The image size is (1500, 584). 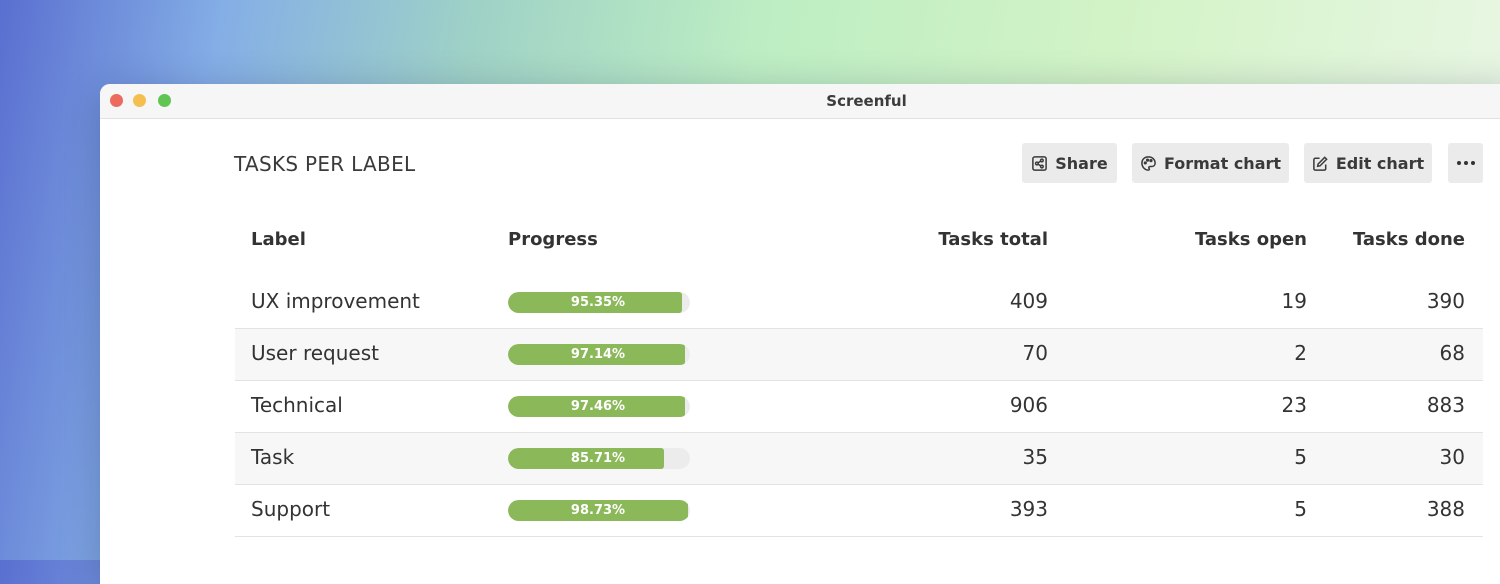 What do you see at coordinates (1040, 163) in the screenshot?
I see `share-icon` at bounding box center [1040, 163].